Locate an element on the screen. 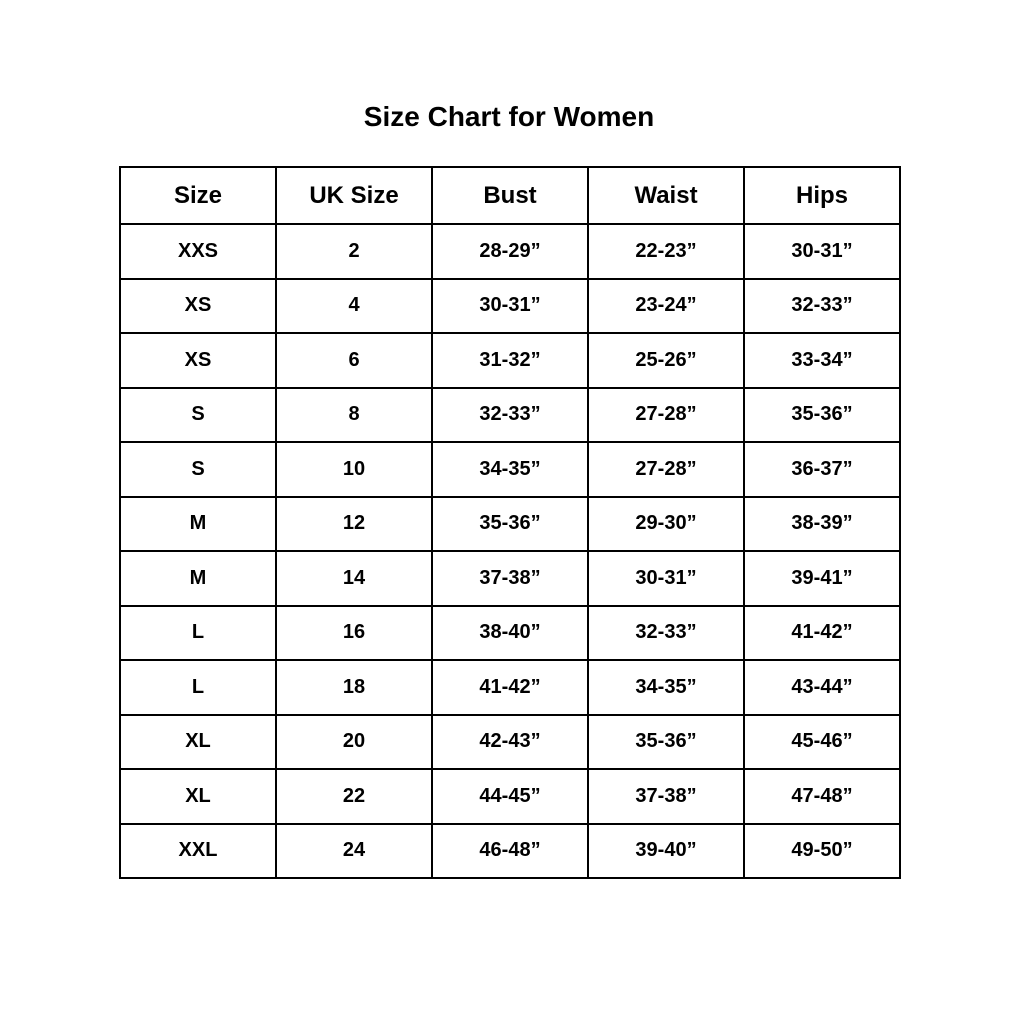 The height and width of the screenshot is (1024, 1024). table-cell: 43-44” is located at coordinates (822, 687).